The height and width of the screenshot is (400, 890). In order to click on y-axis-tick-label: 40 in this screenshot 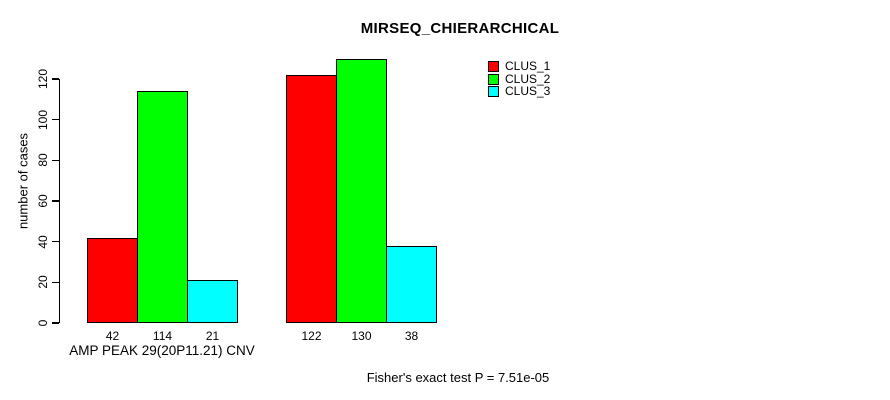, I will do `click(43, 241)`.